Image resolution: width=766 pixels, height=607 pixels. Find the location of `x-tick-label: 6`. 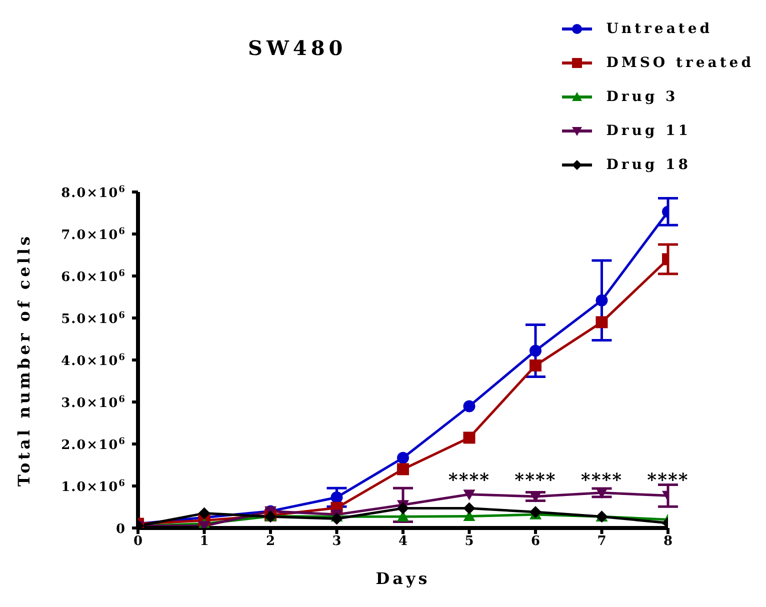

x-tick-label: 6 is located at coordinates (535, 542).